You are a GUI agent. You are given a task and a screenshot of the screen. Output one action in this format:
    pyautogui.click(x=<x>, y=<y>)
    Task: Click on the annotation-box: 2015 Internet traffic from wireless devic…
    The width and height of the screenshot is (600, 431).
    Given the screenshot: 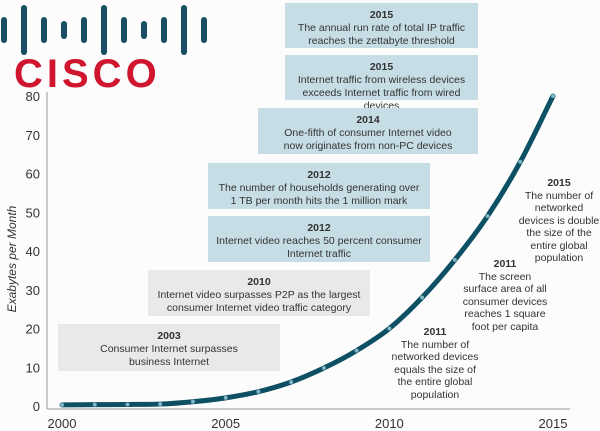 What is the action you would take?
    pyautogui.click(x=381, y=83)
    